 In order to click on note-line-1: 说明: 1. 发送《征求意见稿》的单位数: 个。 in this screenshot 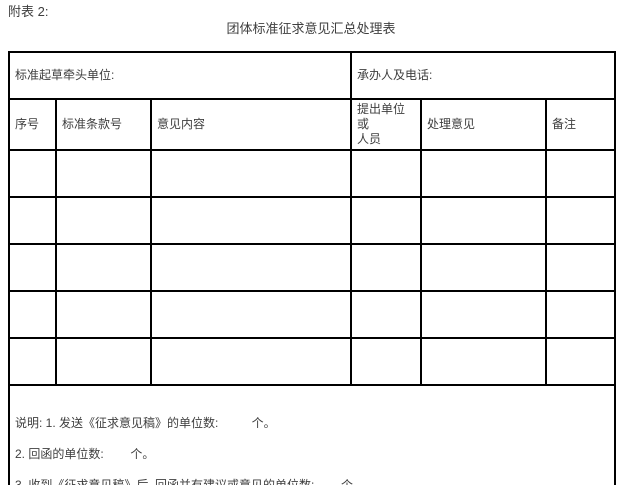, I will do `click(145, 423)`.